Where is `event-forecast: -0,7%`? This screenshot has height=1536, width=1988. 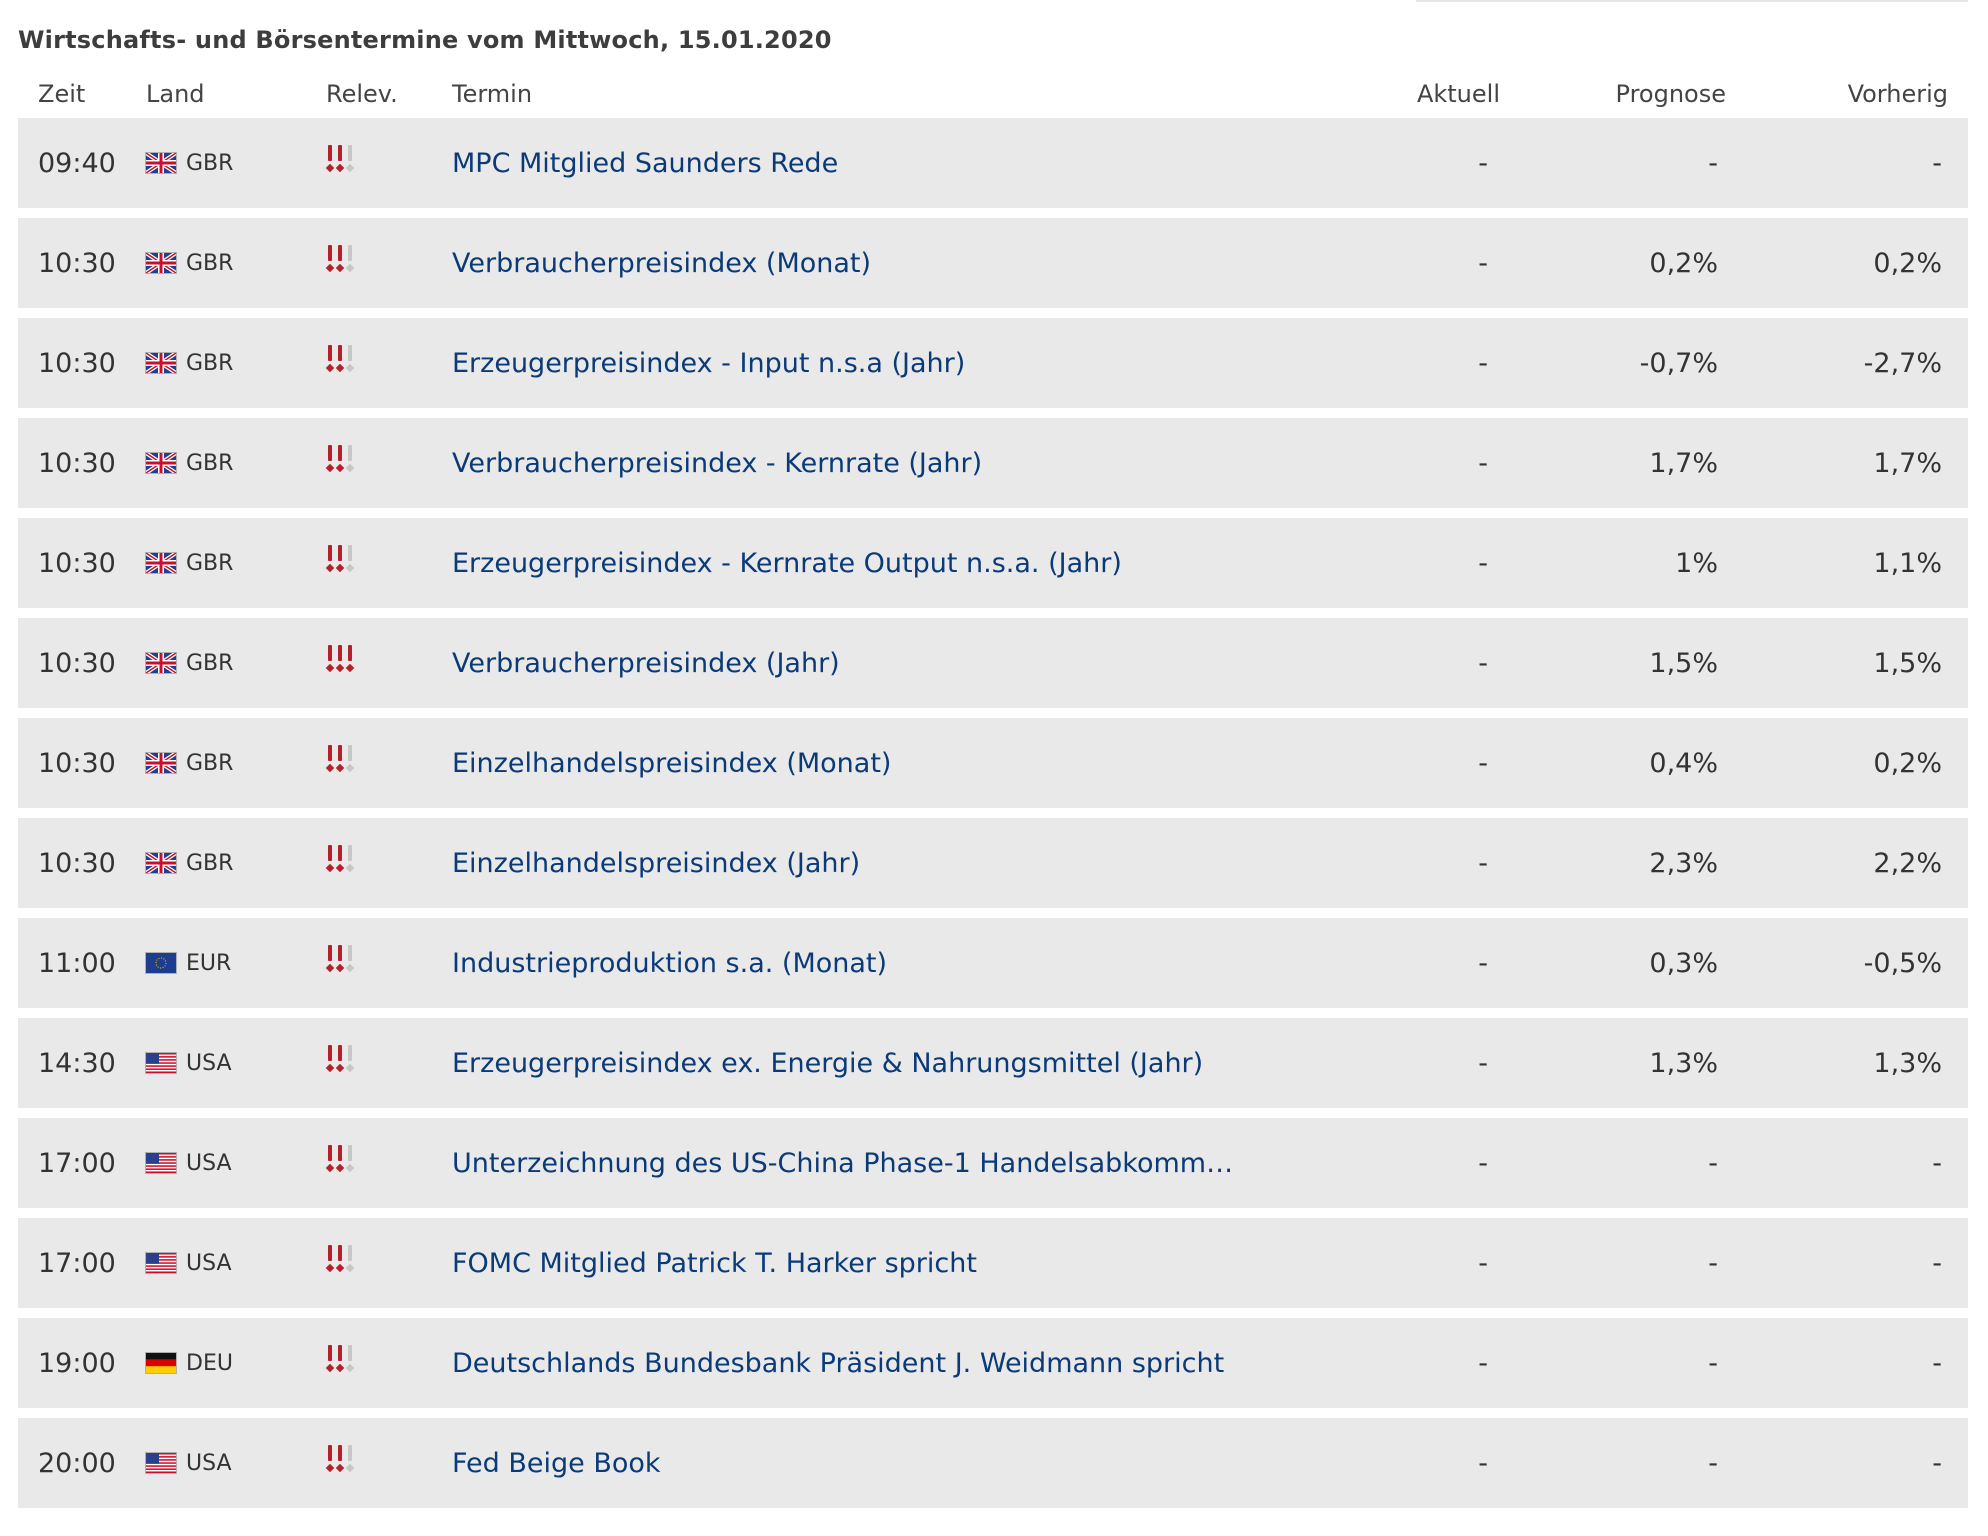 event-forecast: -0,7% is located at coordinates (1678, 363).